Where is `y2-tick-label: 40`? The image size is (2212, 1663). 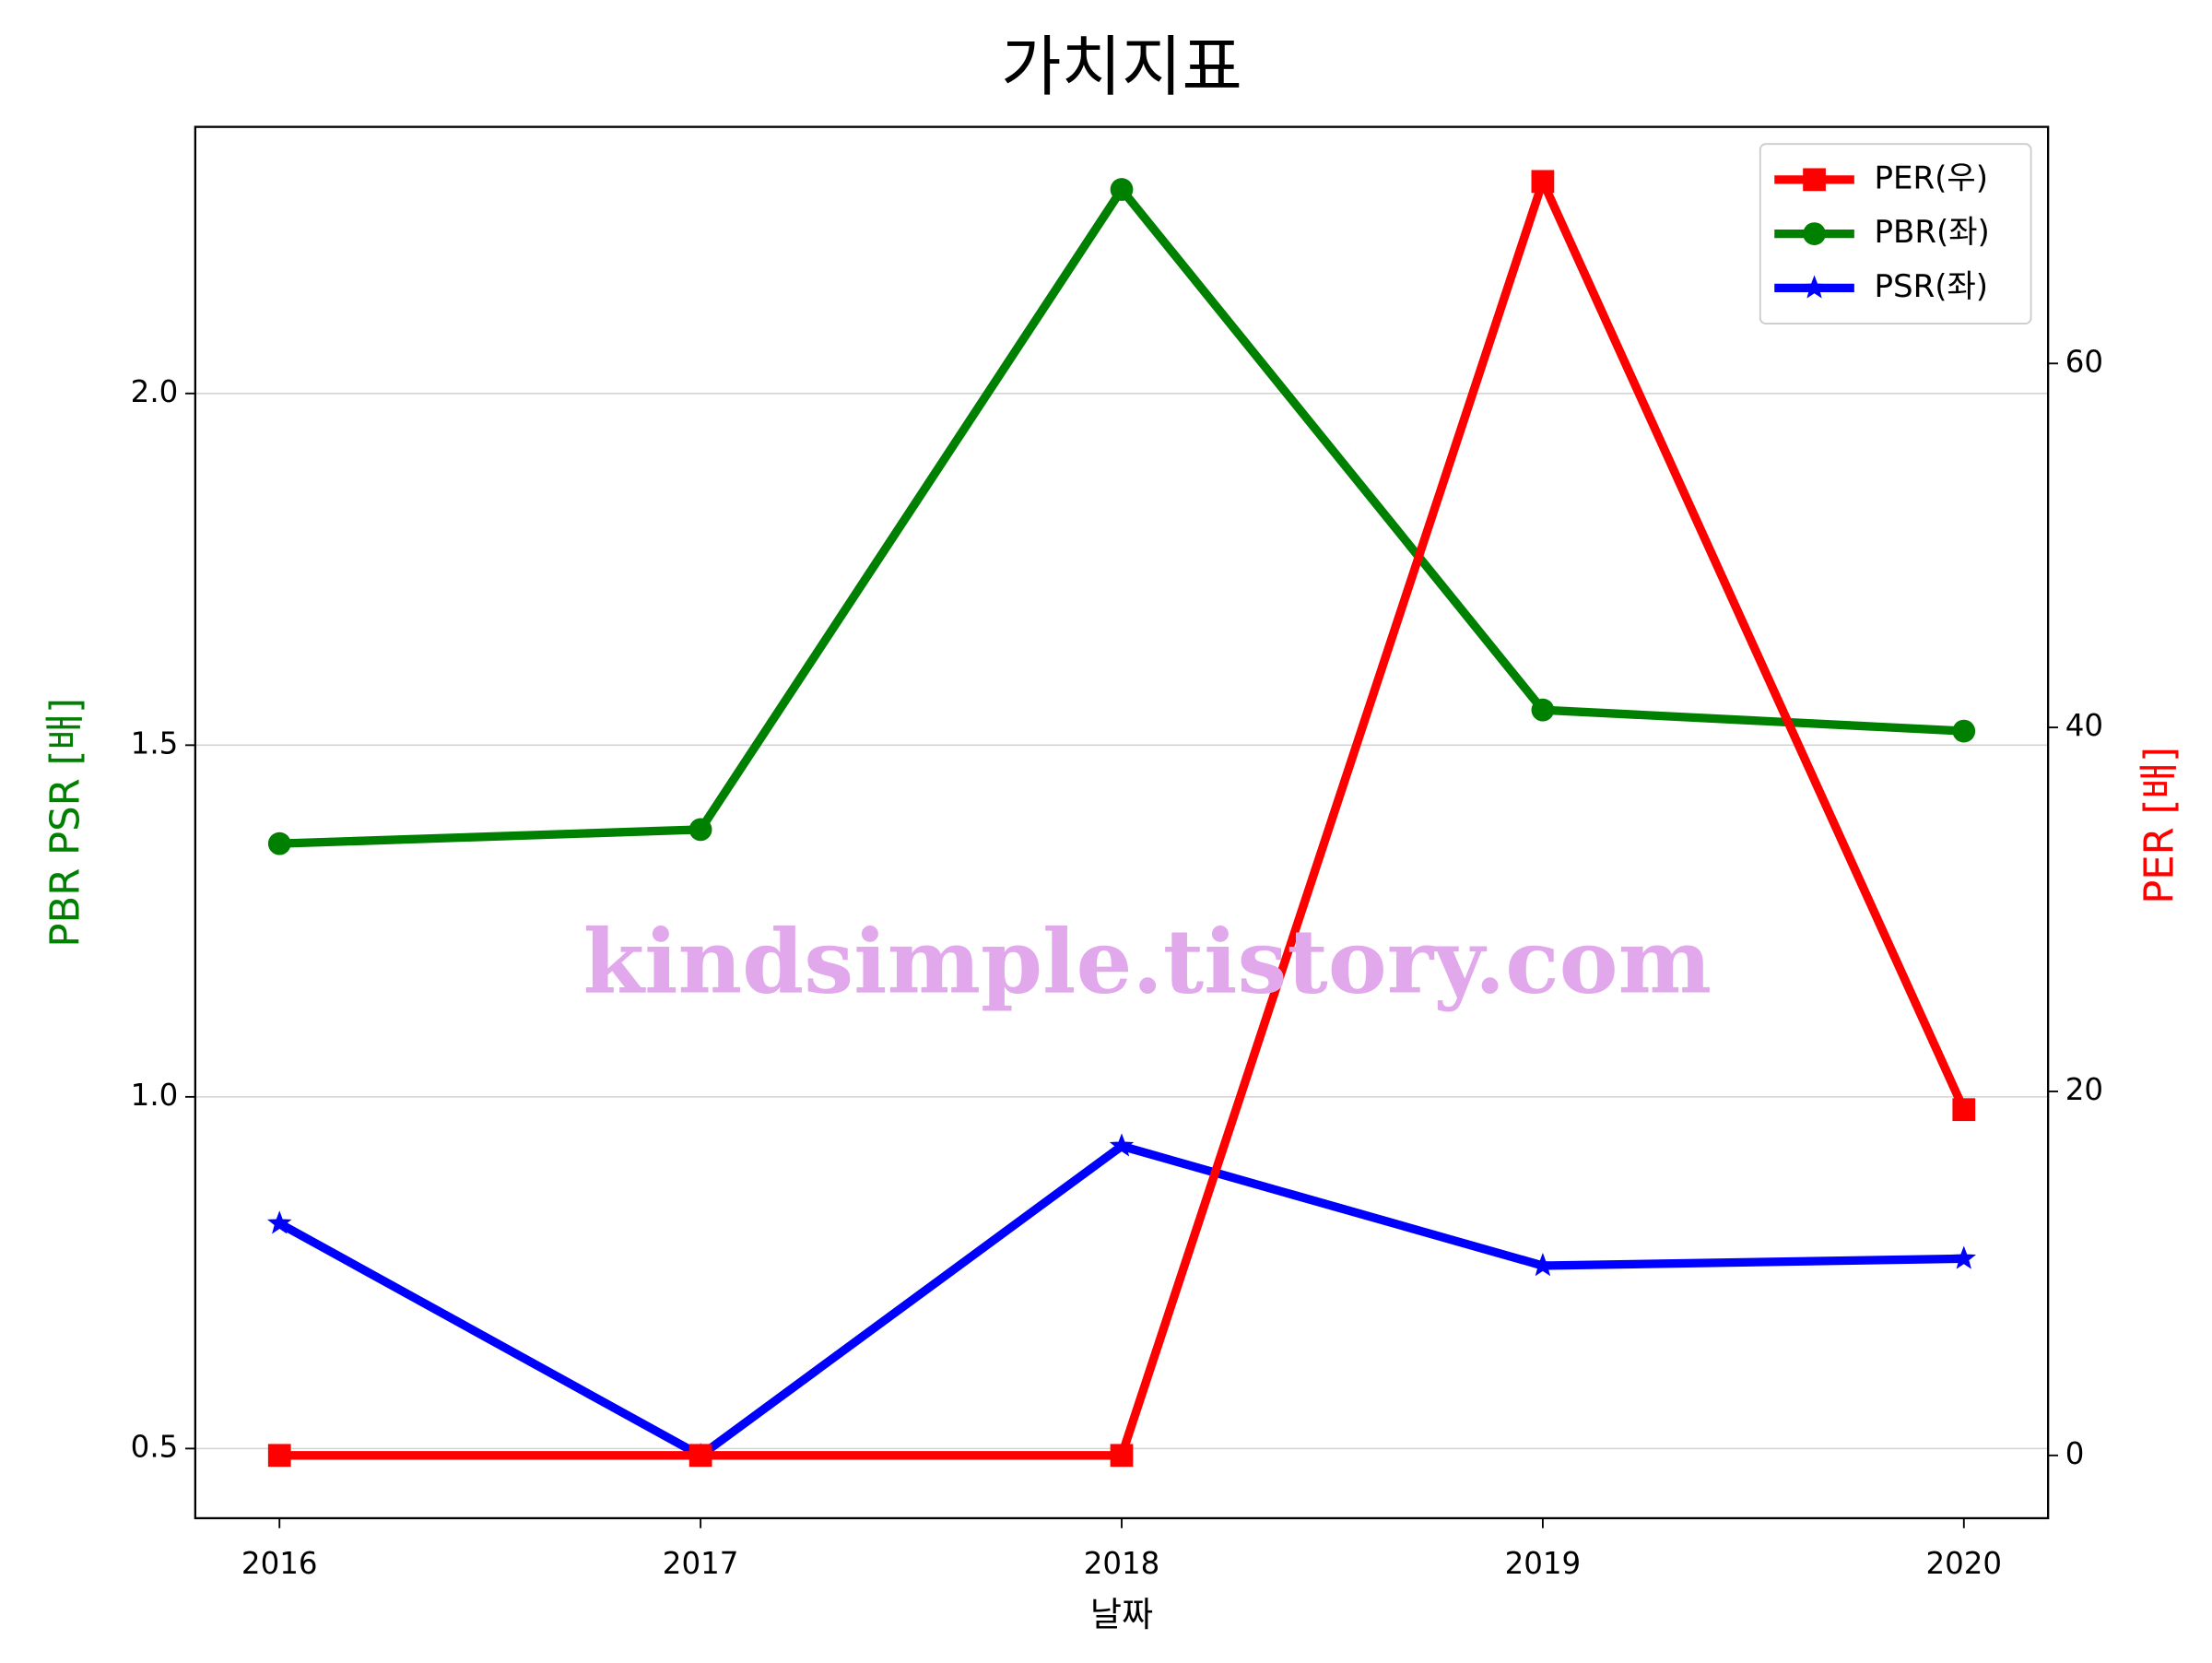
y2-tick-label: 40 is located at coordinates (2084, 725).